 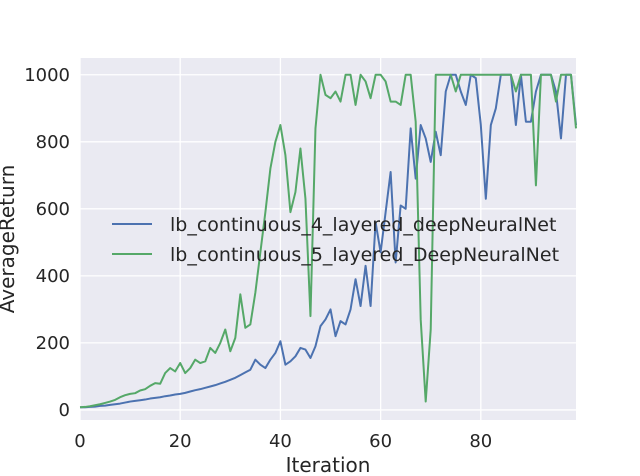 What do you see at coordinates (47, 75) in the screenshot?
I see `y-tick-label: 1000` at bounding box center [47, 75].